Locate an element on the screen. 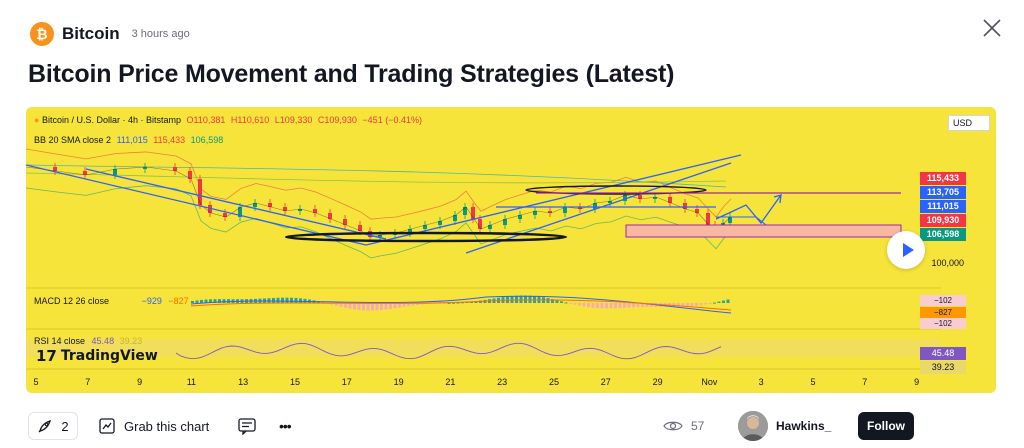 The height and width of the screenshot is (448, 1024). support-ellipse is located at coordinates (426, 237).